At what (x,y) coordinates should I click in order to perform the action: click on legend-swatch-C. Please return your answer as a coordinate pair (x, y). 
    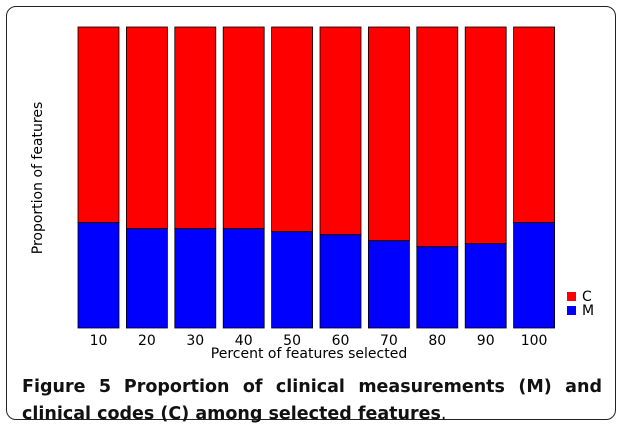
    Looking at the image, I should click on (571, 296).